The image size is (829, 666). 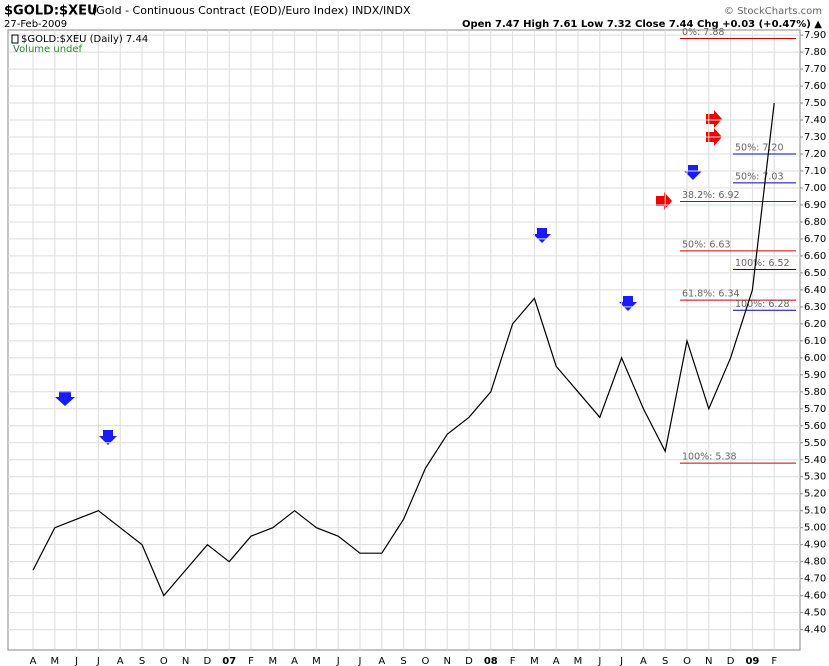 What do you see at coordinates (815, 324) in the screenshot?
I see `y-tick-label: 6.20` at bounding box center [815, 324].